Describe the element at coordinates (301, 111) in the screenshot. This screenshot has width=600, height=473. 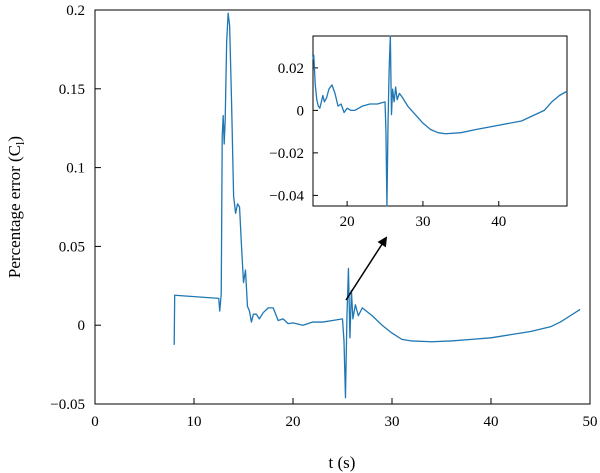
I see `inset-y-tick-label: 0` at that location.